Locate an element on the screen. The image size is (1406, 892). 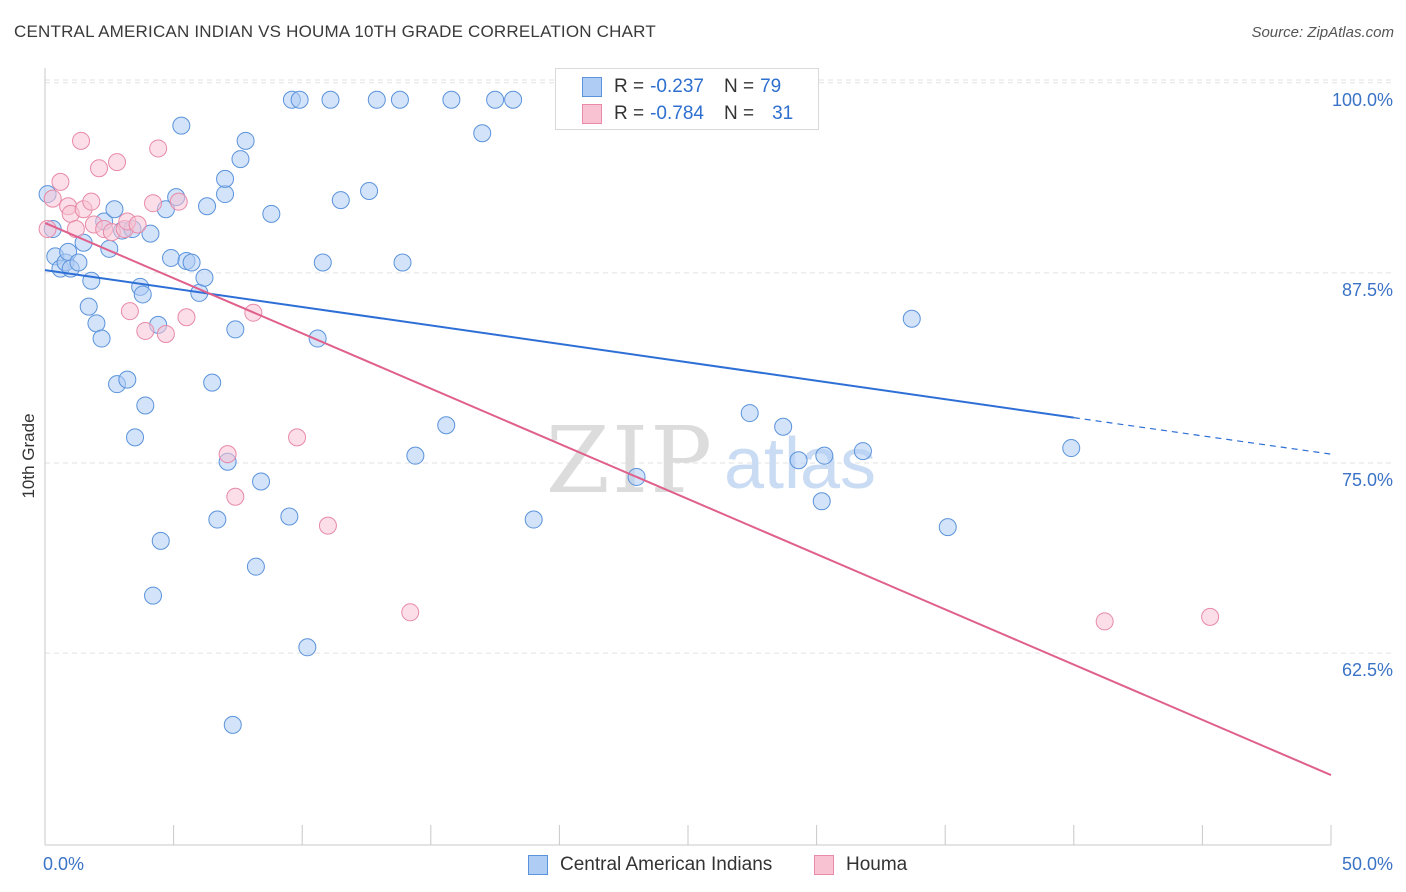
stats-legend: R = -0.237 N = 79 R = -0.784 N = 31 is located at coordinates (687, 99).